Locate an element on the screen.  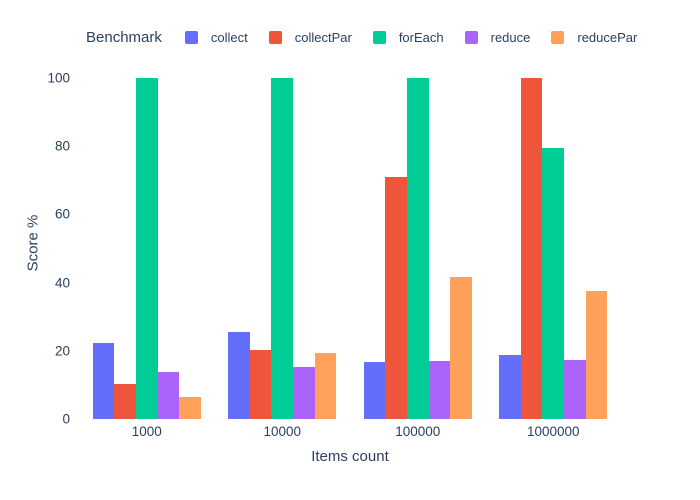
y-axis-tick-label: 100 is located at coordinates (58, 78).